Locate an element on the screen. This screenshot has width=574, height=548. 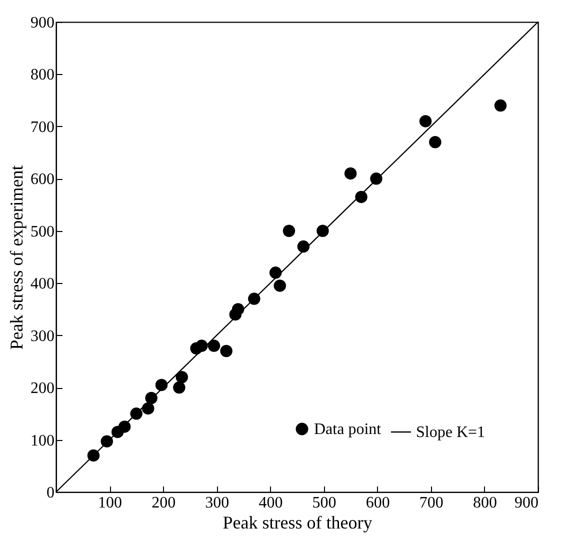
x-tick-label: 100 is located at coordinates (110, 503).